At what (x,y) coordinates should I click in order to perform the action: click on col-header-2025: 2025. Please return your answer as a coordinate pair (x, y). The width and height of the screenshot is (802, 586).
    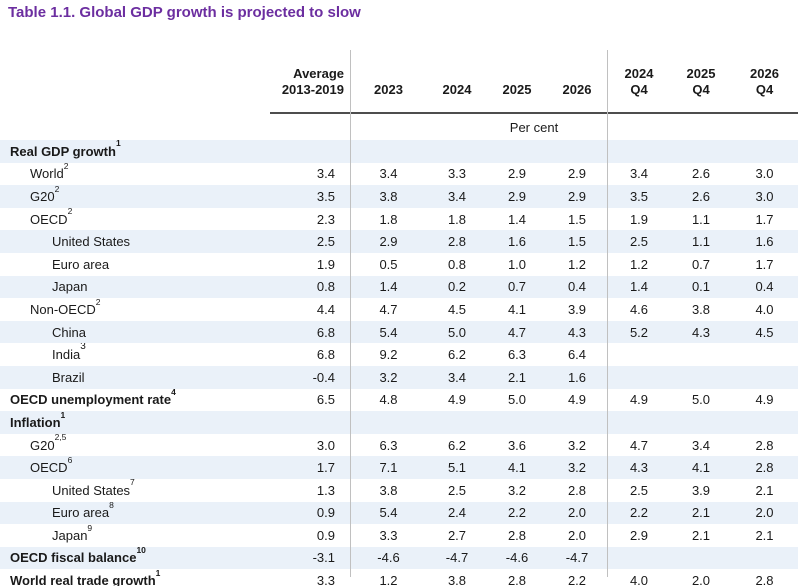
    Looking at the image, I should click on (517, 79).